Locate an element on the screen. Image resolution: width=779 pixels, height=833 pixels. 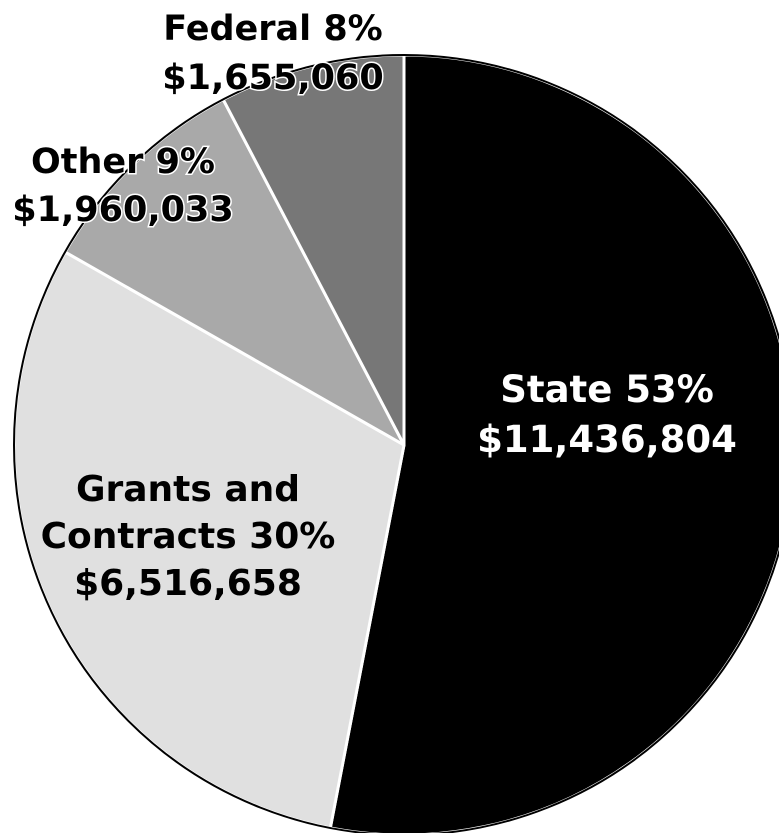
federal-label-name: Federal 8% is located at coordinates (273, 29).